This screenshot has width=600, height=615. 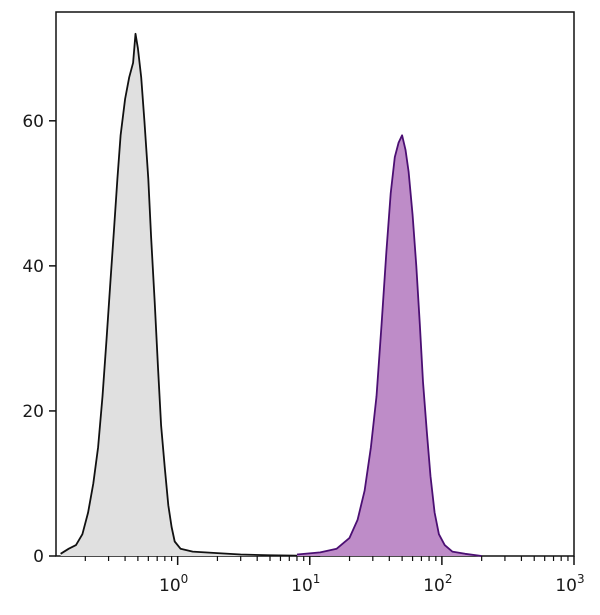 What do you see at coordinates (33, 122) in the screenshot?
I see `y-tick-label: 60` at bounding box center [33, 122].